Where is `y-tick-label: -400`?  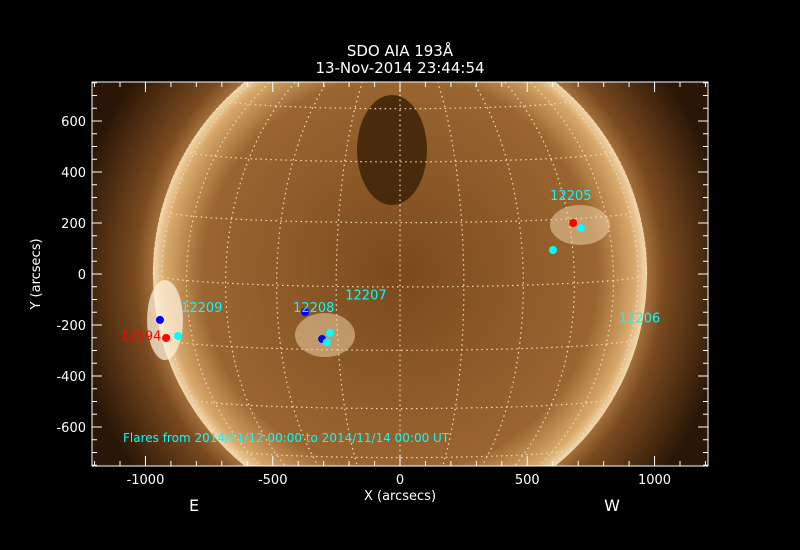 y-tick-label: -400 is located at coordinates (71, 377).